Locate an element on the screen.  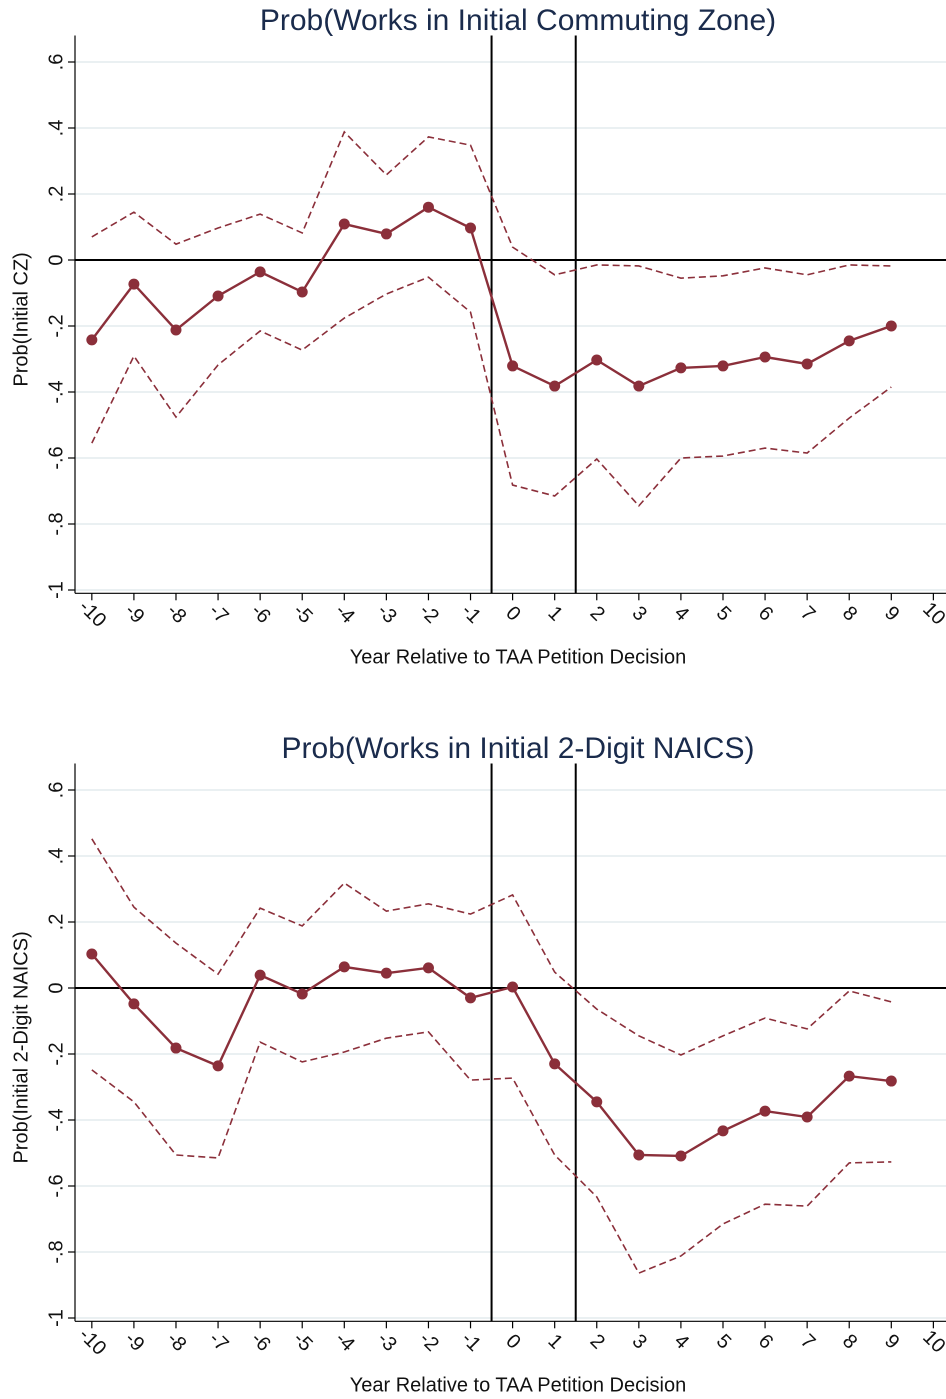
x-tick-label: 0 is located at coordinates (512, 1341).